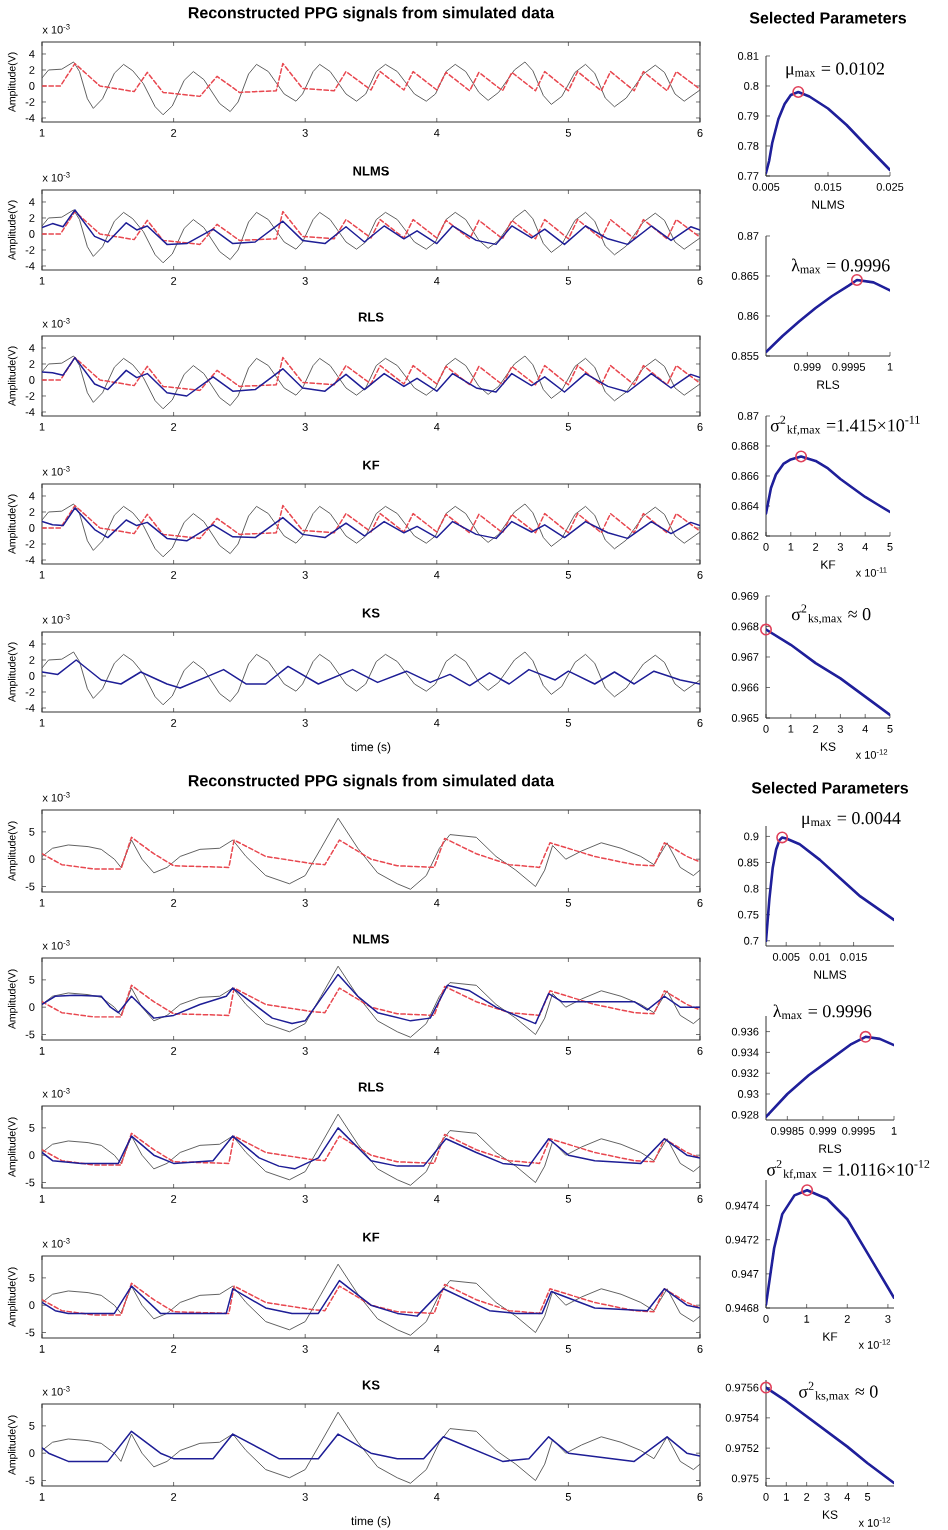  Describe the element at coordinates (845, 425) in the screenshot. I see `annotation: σ$^{2}$$_{kf,max}$ =1.415×10$^{-11}$` at that location.